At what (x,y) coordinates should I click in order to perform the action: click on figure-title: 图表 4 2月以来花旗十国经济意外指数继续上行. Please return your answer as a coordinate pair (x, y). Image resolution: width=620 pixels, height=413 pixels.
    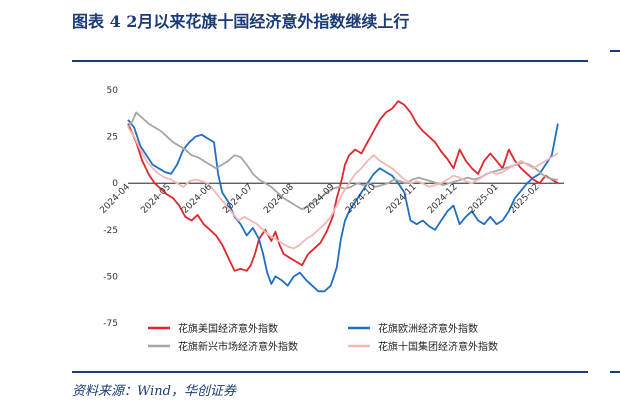
    Looking at the image, I should click on (241, 21).